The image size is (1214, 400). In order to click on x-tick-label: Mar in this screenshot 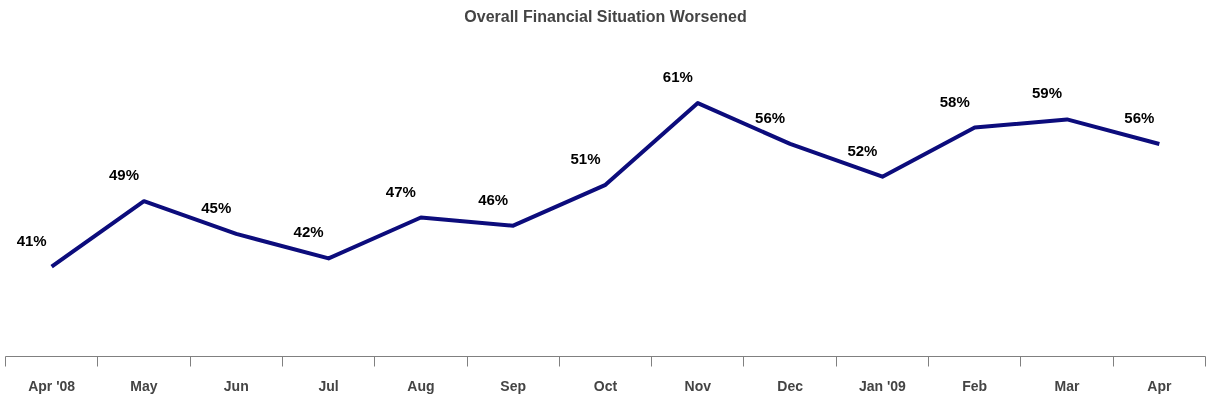, I will do `click(1067, 385)`.